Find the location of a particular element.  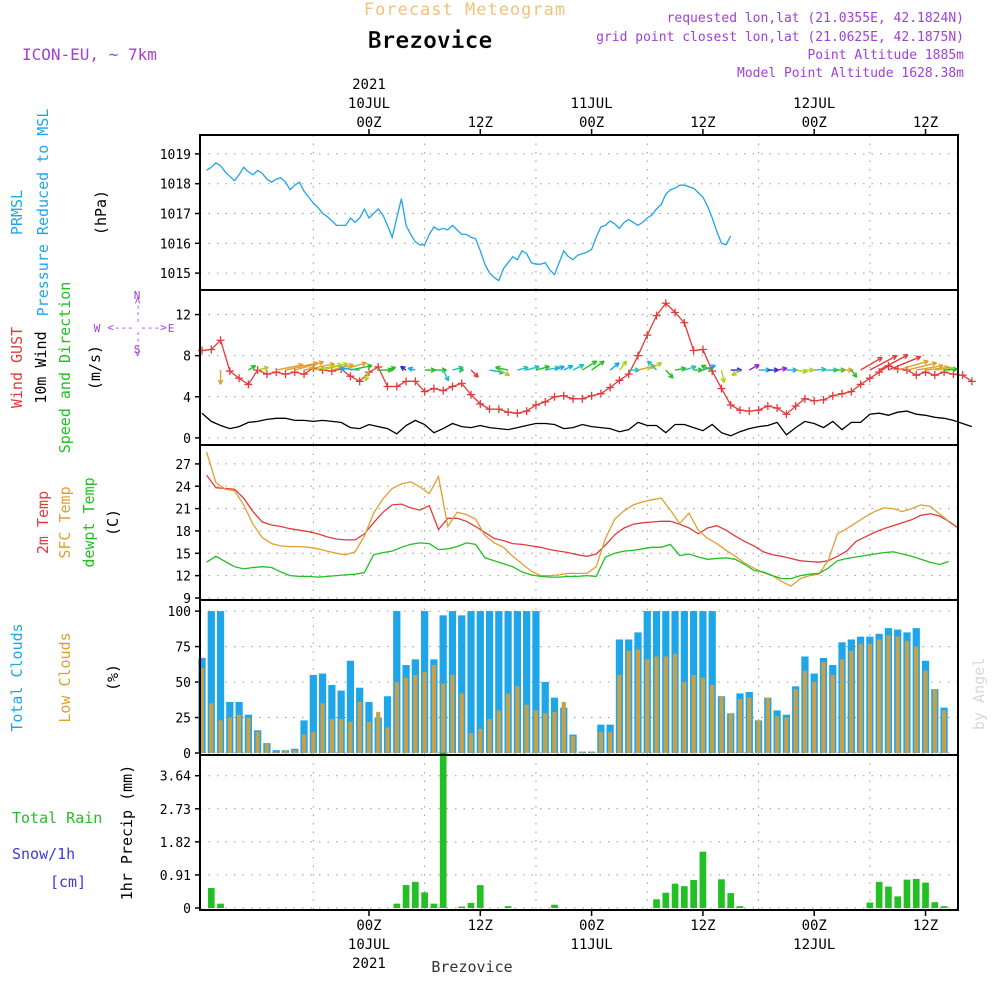

y-tick-label: 25 is located at coordinates (183, 719).